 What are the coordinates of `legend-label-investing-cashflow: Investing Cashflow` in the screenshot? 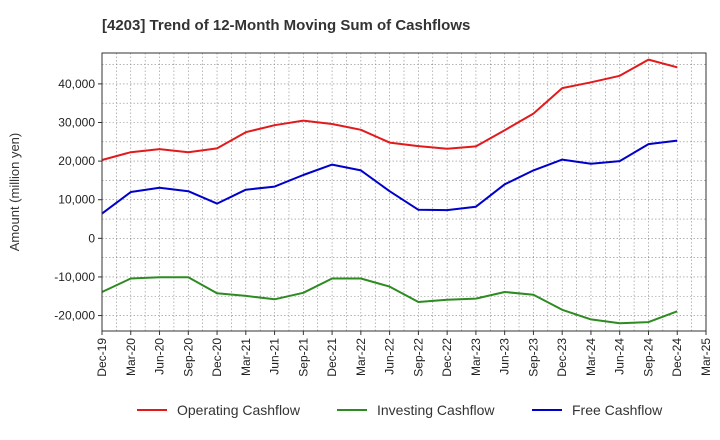 It's located at (436, 410).